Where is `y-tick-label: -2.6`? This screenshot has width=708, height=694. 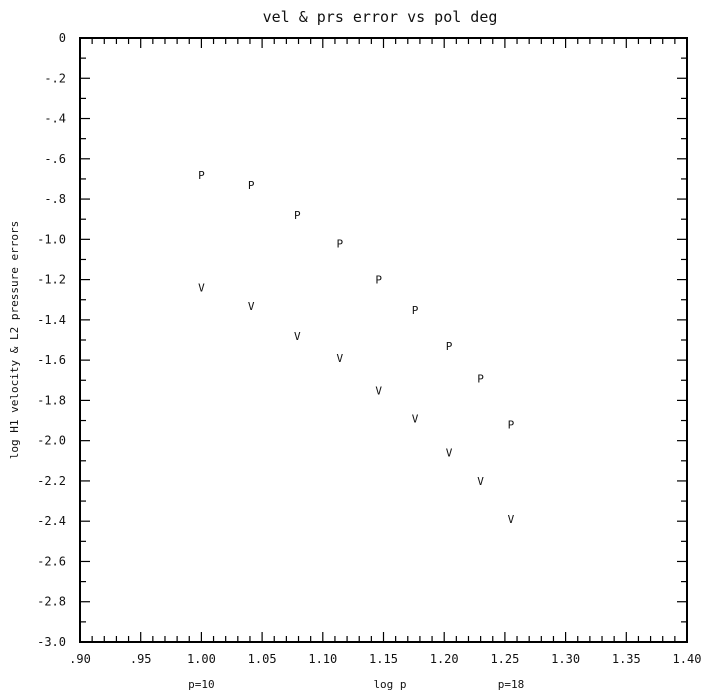 y-tick-label: -2.6 is located at coordinates (51, 561).